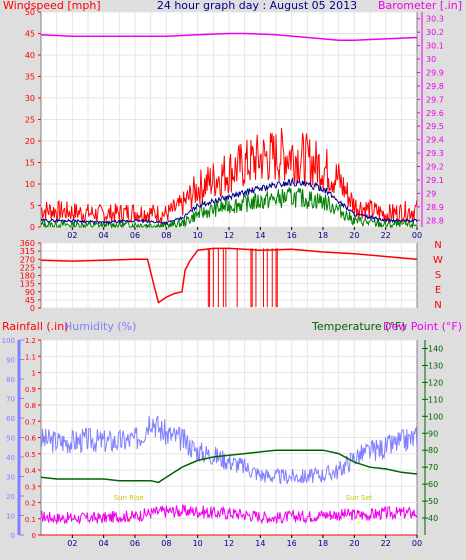  What do you see at coordinates (433, 450) in the screenshot?
I see `temperature-tick-label: 80` at bounding box center [433, 450].